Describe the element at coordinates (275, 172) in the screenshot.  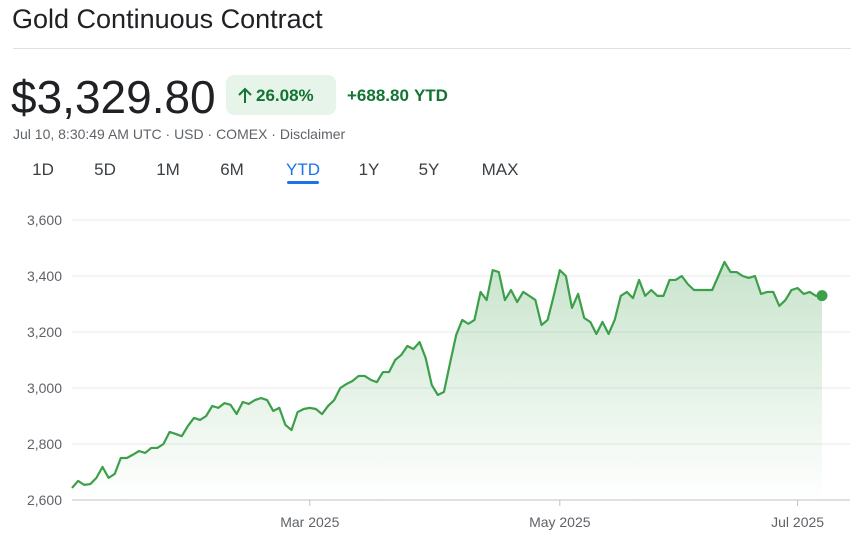
I see `range-tabs: 1D 5D 1M 6M YTD 1Y 5Y MAX` at that location.